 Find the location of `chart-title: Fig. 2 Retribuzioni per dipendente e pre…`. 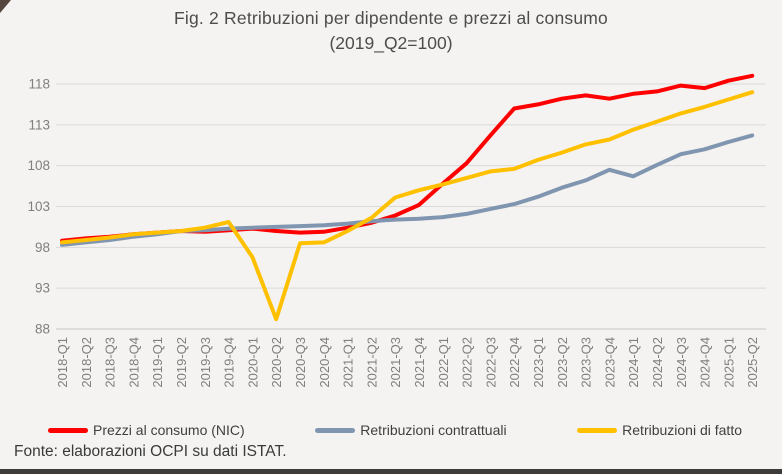

chart-title: Fig. 2 Retribuzioni per dipendente e pre… is located at coordinates (391, 18).